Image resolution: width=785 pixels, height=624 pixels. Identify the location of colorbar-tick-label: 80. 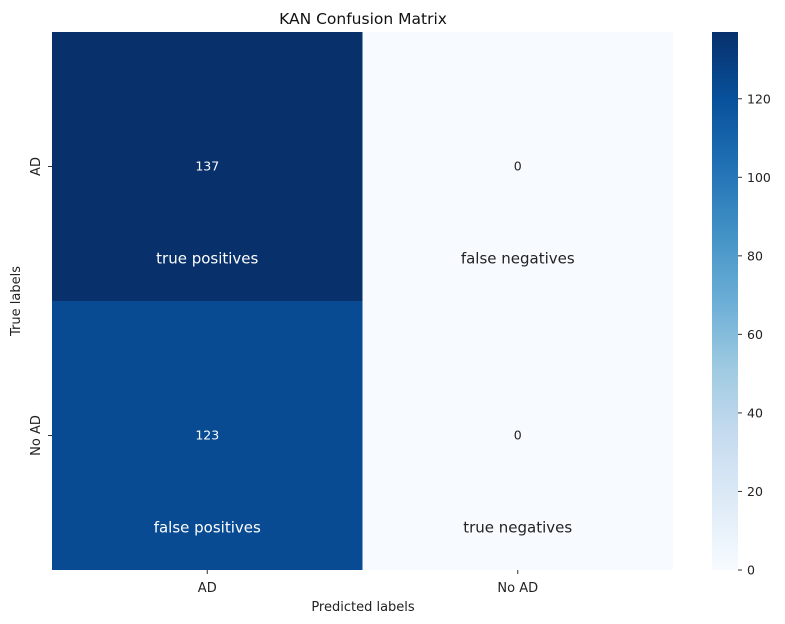
(755, 255).